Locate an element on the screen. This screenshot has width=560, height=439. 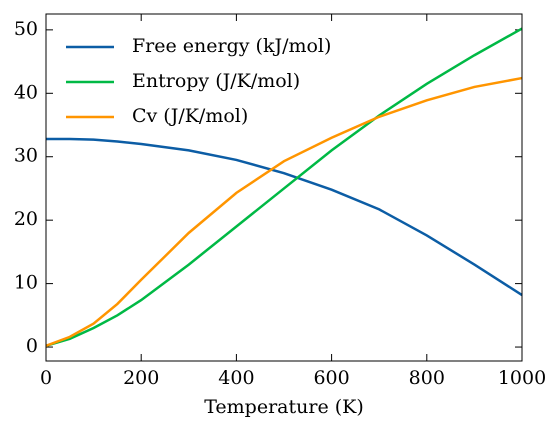
legend-label: Free energy (kJ/mol) is located at coordinates (231, 46).